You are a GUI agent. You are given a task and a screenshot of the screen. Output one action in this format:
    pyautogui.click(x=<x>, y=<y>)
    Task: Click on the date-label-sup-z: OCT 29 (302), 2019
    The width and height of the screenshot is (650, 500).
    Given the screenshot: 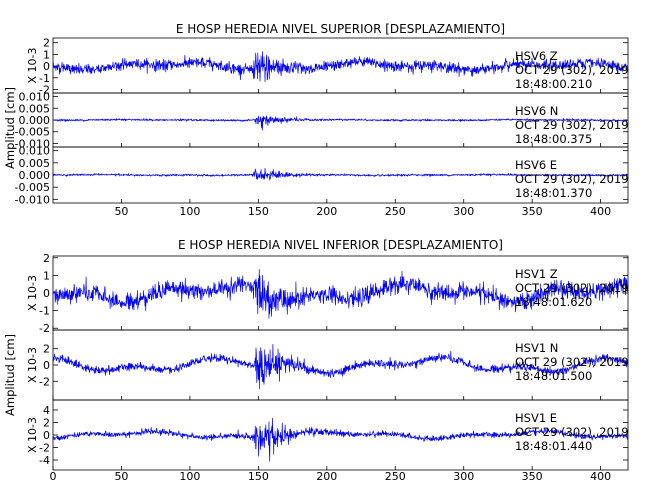 What is the action you would take?
    pyautogui.click(x=572, y=70)
    